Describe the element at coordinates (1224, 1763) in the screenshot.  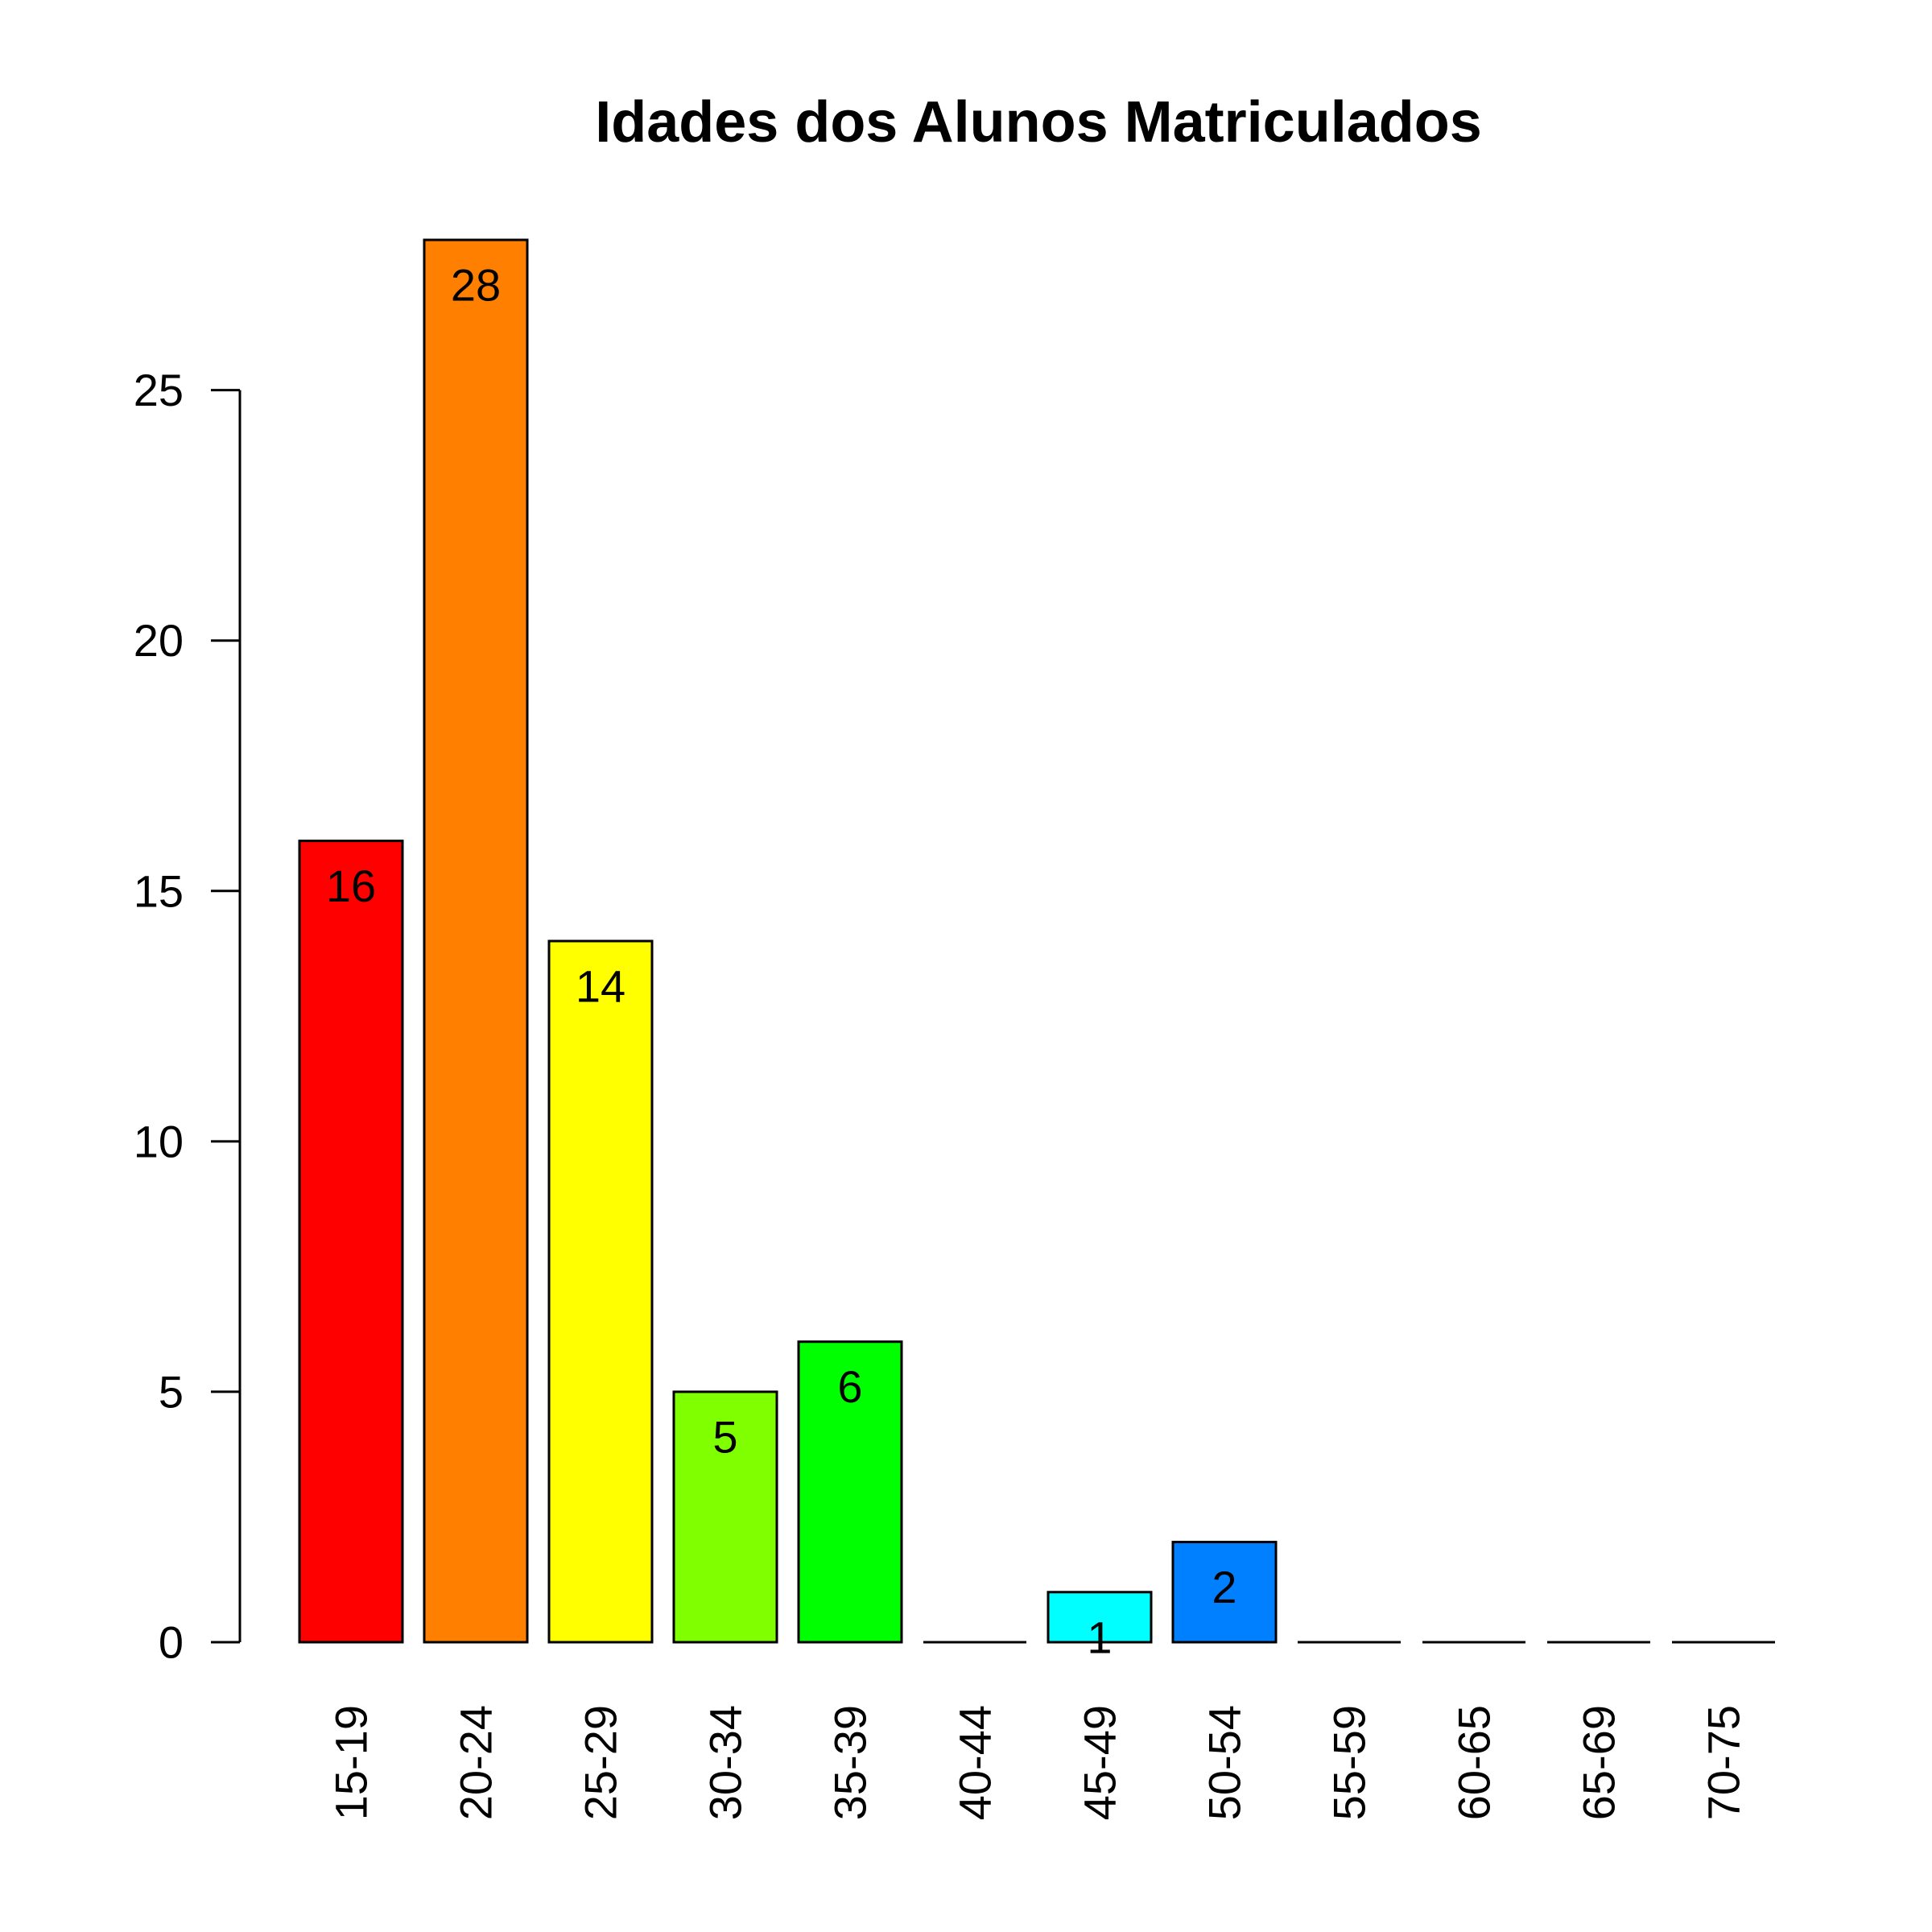
I see `x-tick-label-50-54: 50-54` at that location.